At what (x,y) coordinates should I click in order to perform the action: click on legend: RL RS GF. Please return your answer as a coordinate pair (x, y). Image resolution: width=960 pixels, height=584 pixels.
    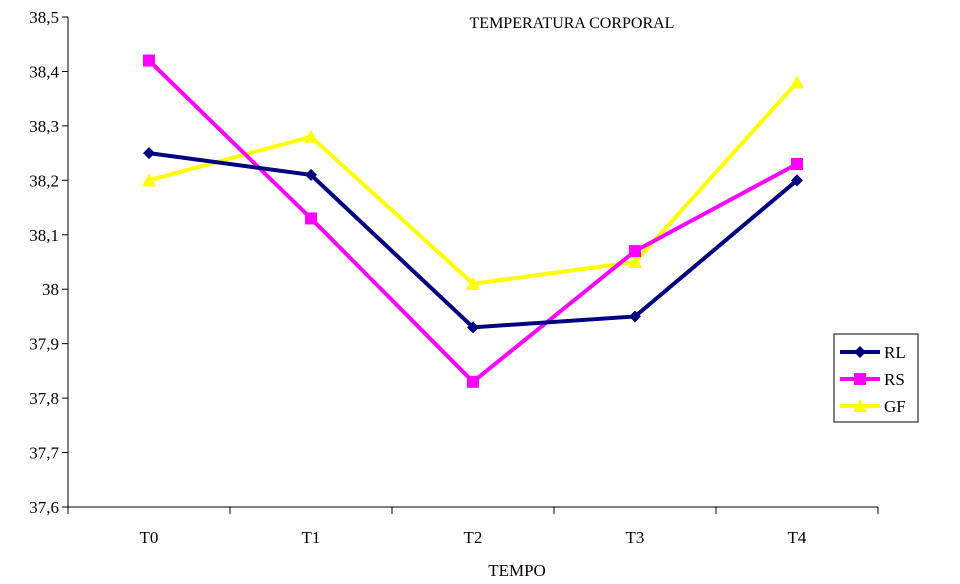
    Looking at the image, I should click on (876, 378).